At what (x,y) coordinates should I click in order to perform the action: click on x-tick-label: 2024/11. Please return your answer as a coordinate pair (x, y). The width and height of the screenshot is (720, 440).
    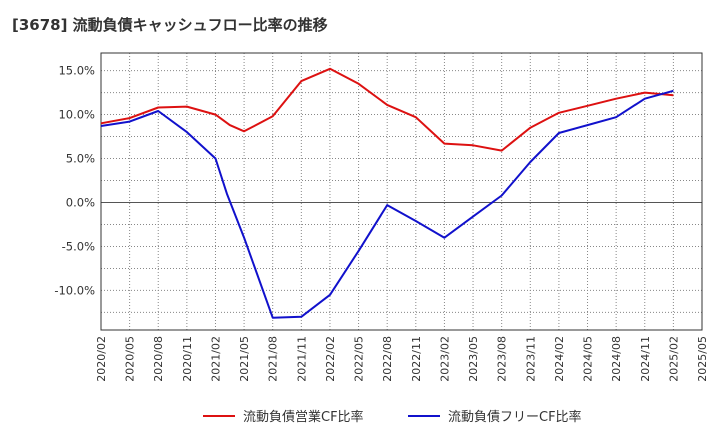
    Looking at the image, I should click on (645, 359).